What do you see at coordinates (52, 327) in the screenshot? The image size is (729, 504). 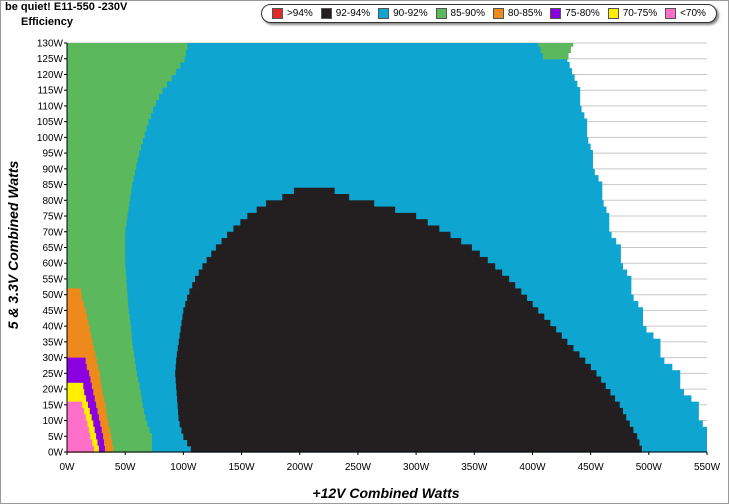 I see `y-tick-label: 40W` at bounding box center [52, 327].